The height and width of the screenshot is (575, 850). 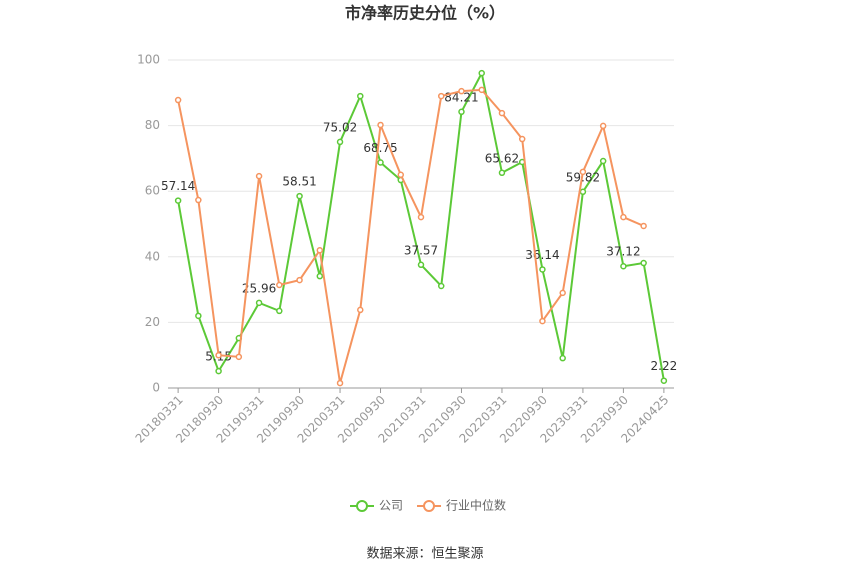 What do you see at coordinates (148, 60) in the screenshot?
I see `y-tick-label: 100` at bounding box center [148, 60].